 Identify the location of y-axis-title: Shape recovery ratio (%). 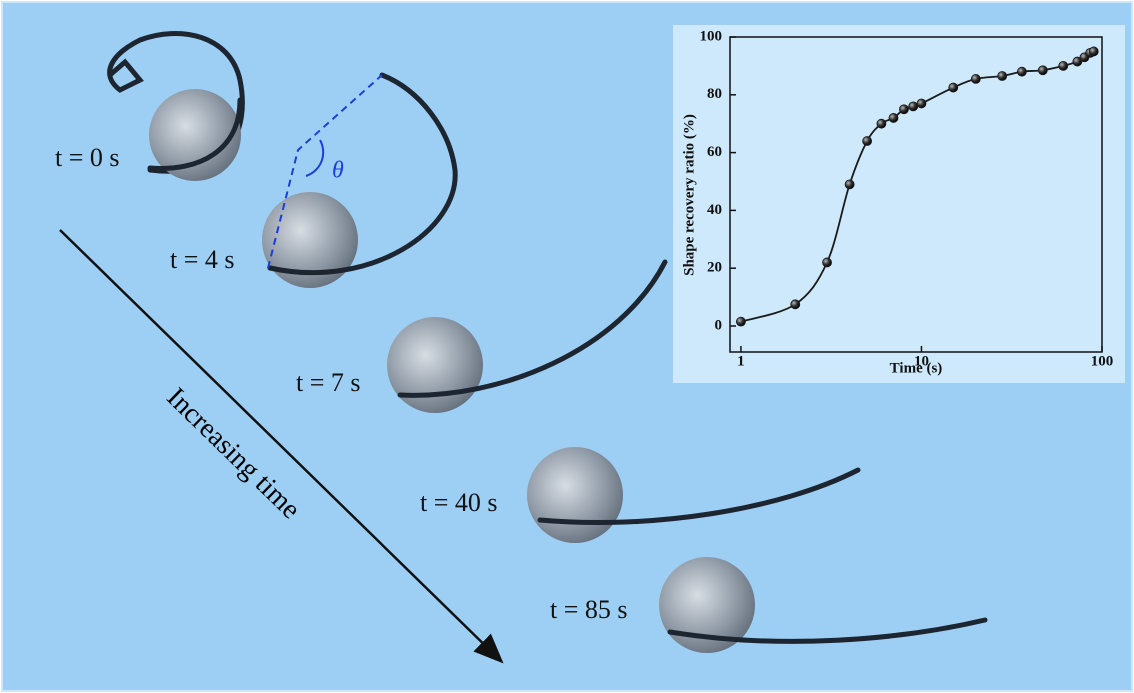
(689, 195).